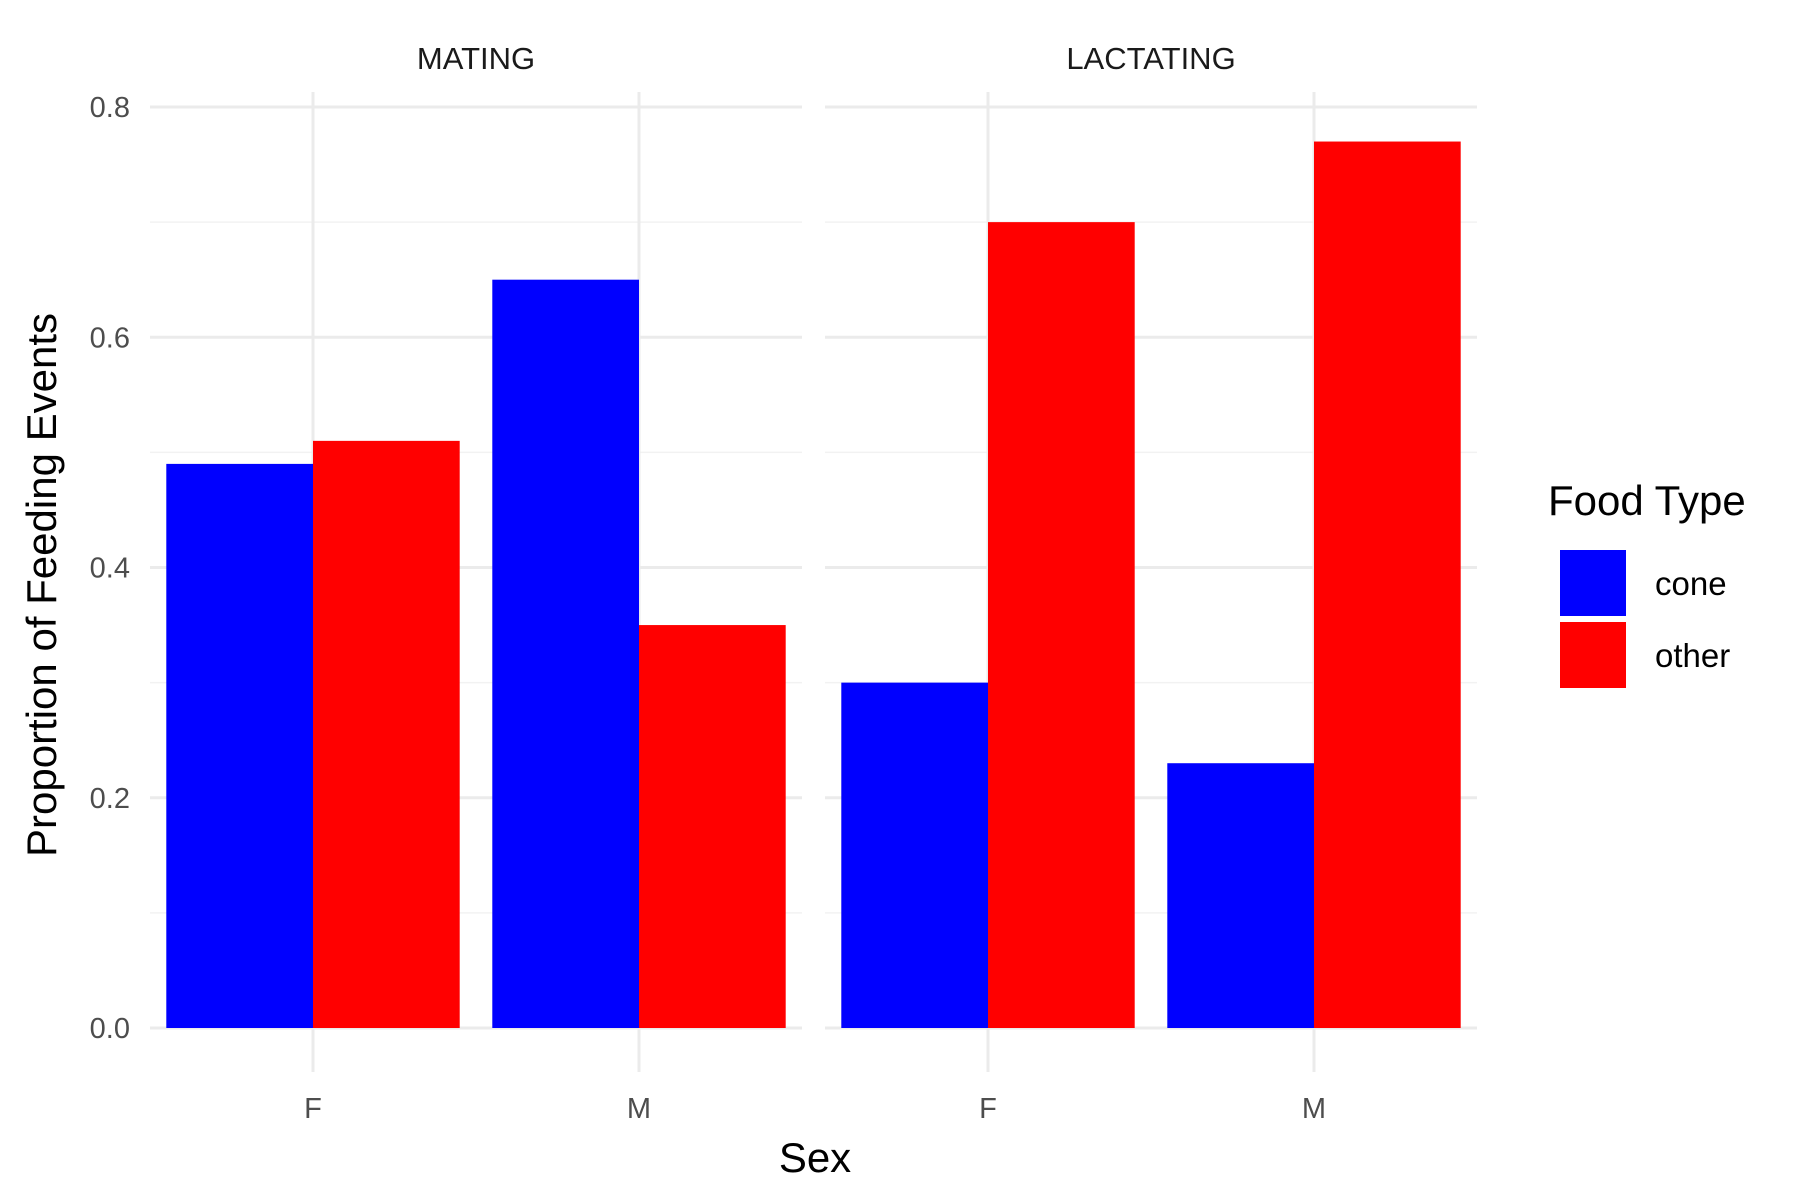  I want to click on y-axis-ticks: 0.0 0.2 0.4 0.6 0.8, so click(110, 568).